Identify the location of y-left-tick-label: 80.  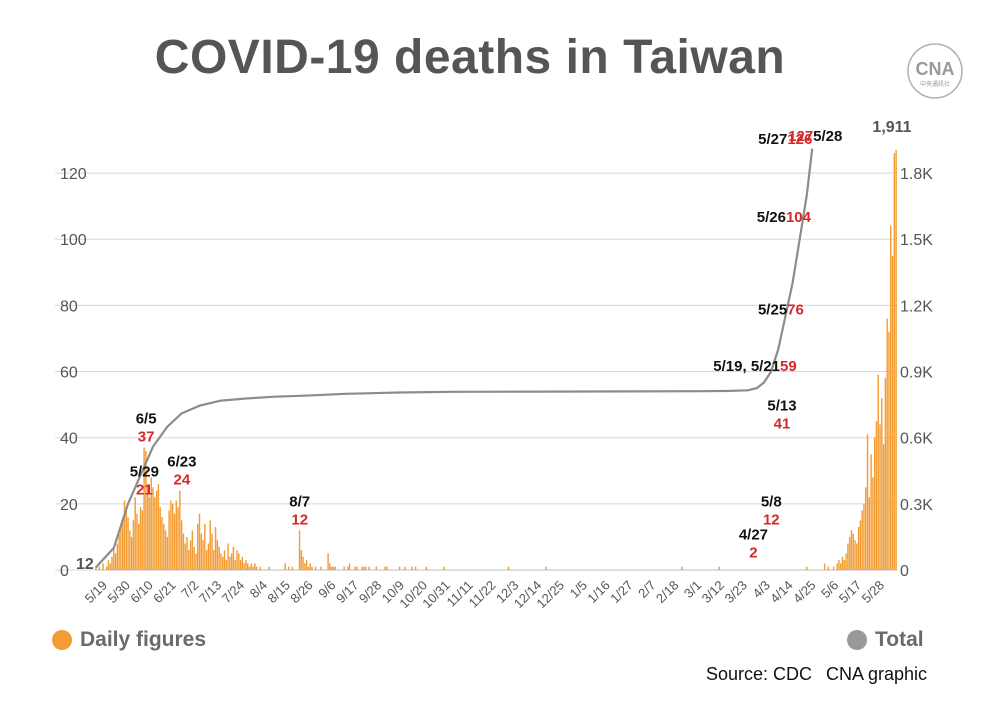
(69, 306).